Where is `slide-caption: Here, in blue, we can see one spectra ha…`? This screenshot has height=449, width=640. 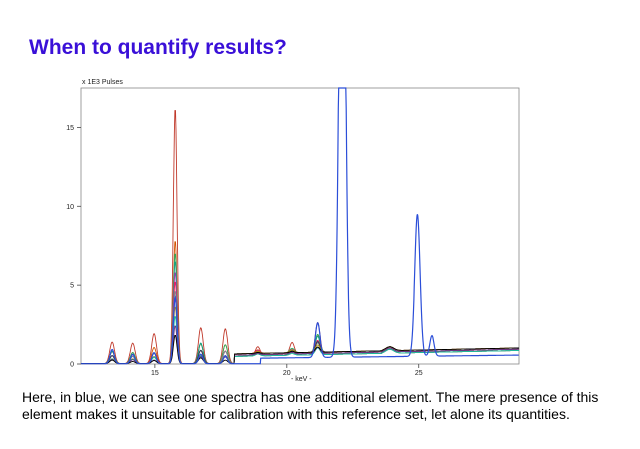 slide-caption: Here, in blue, we can see one spectra ha… is located at coordinates (310, 405).